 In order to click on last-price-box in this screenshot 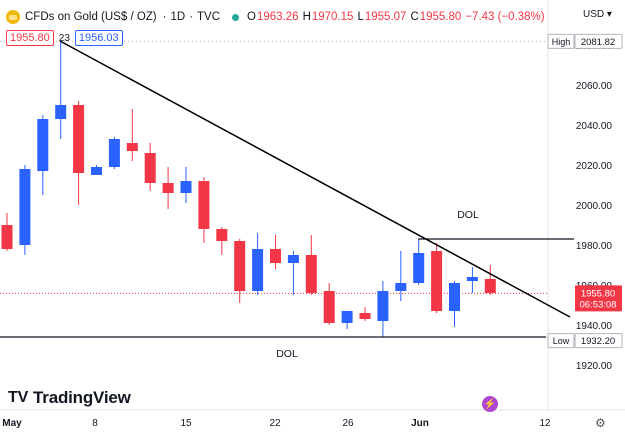, I will do `click(598, 298)`.